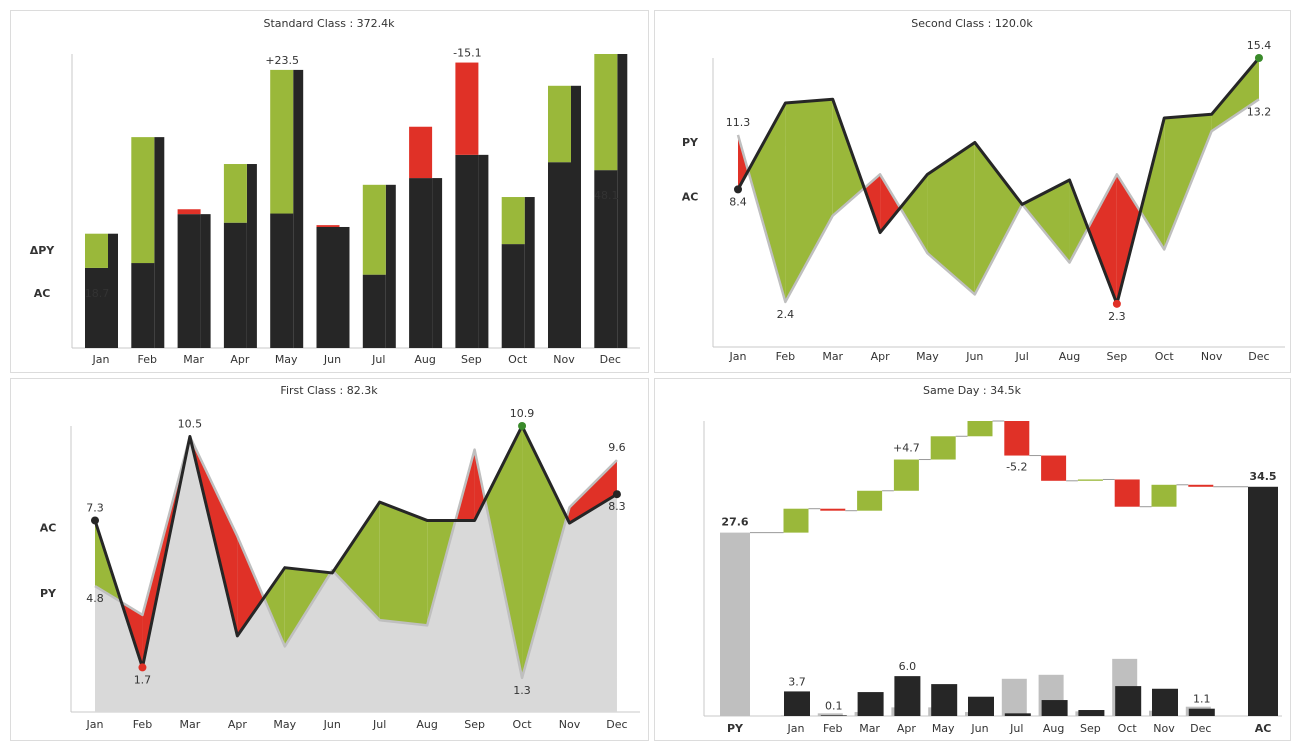 The height and width of the screenshot is (751, 1300). I want to click on value-label: 3.7, so click(797, 681).